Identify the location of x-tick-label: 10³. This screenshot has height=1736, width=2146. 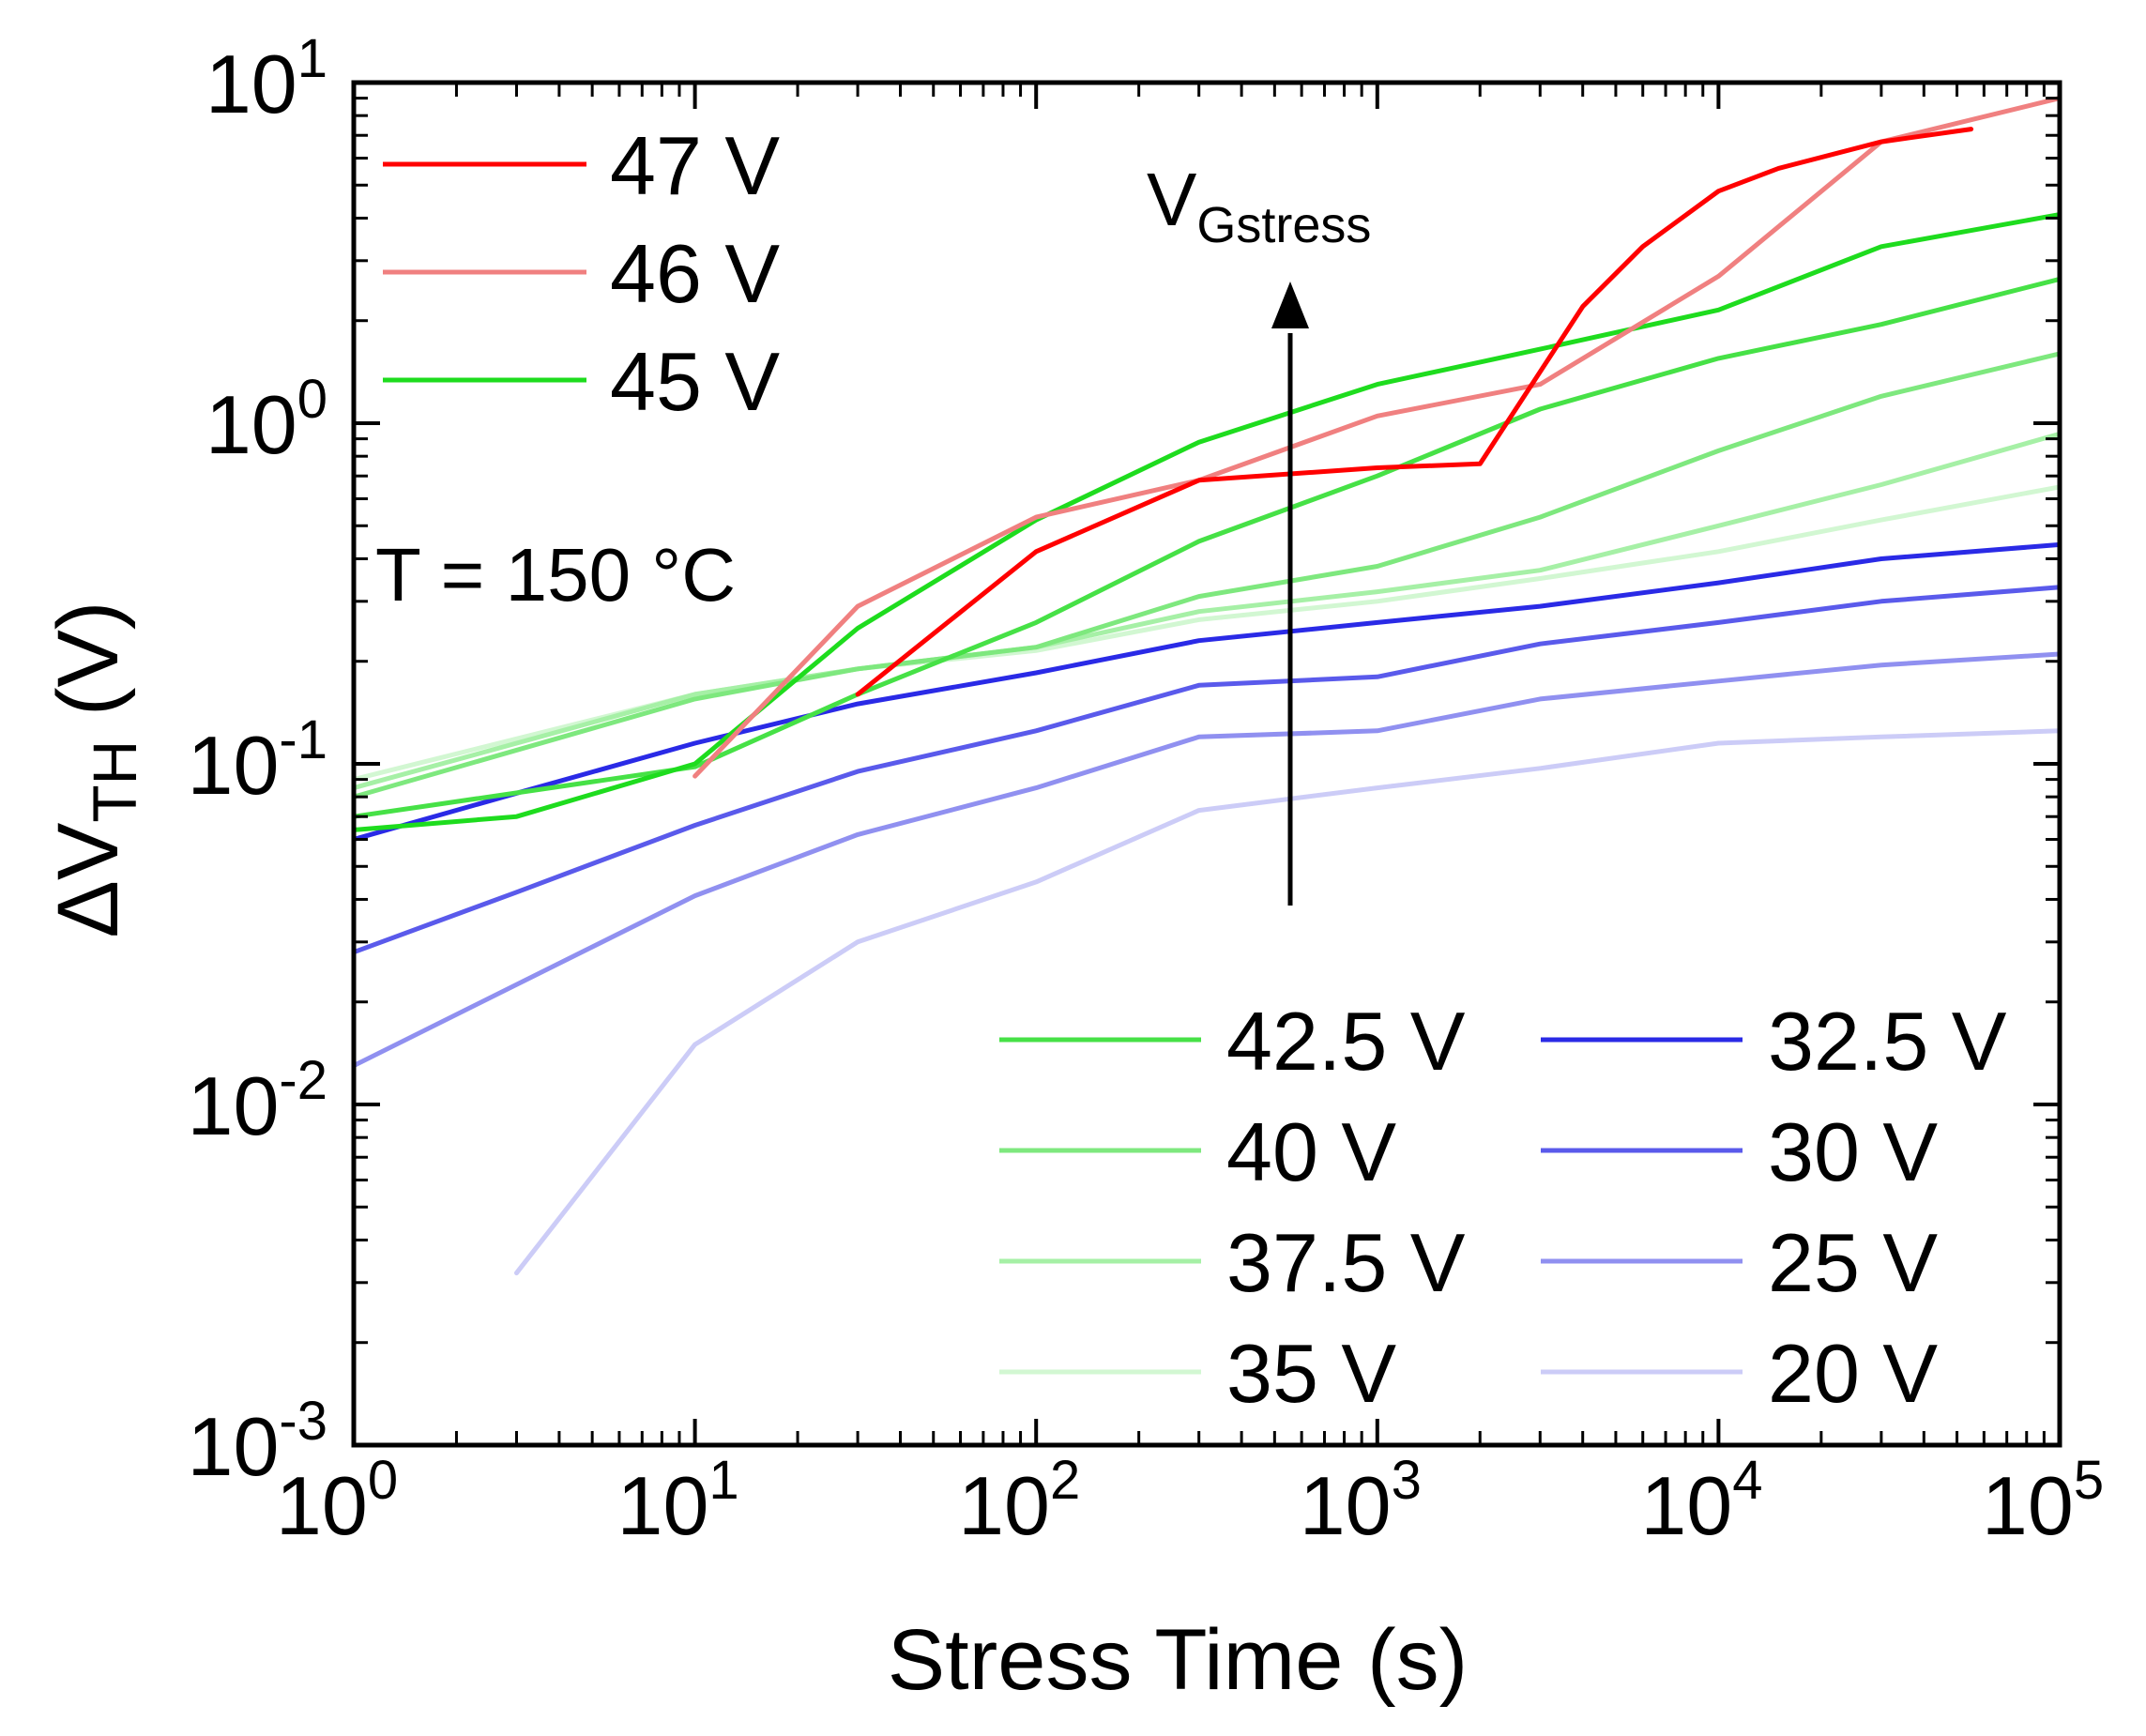
(1361, 1501).